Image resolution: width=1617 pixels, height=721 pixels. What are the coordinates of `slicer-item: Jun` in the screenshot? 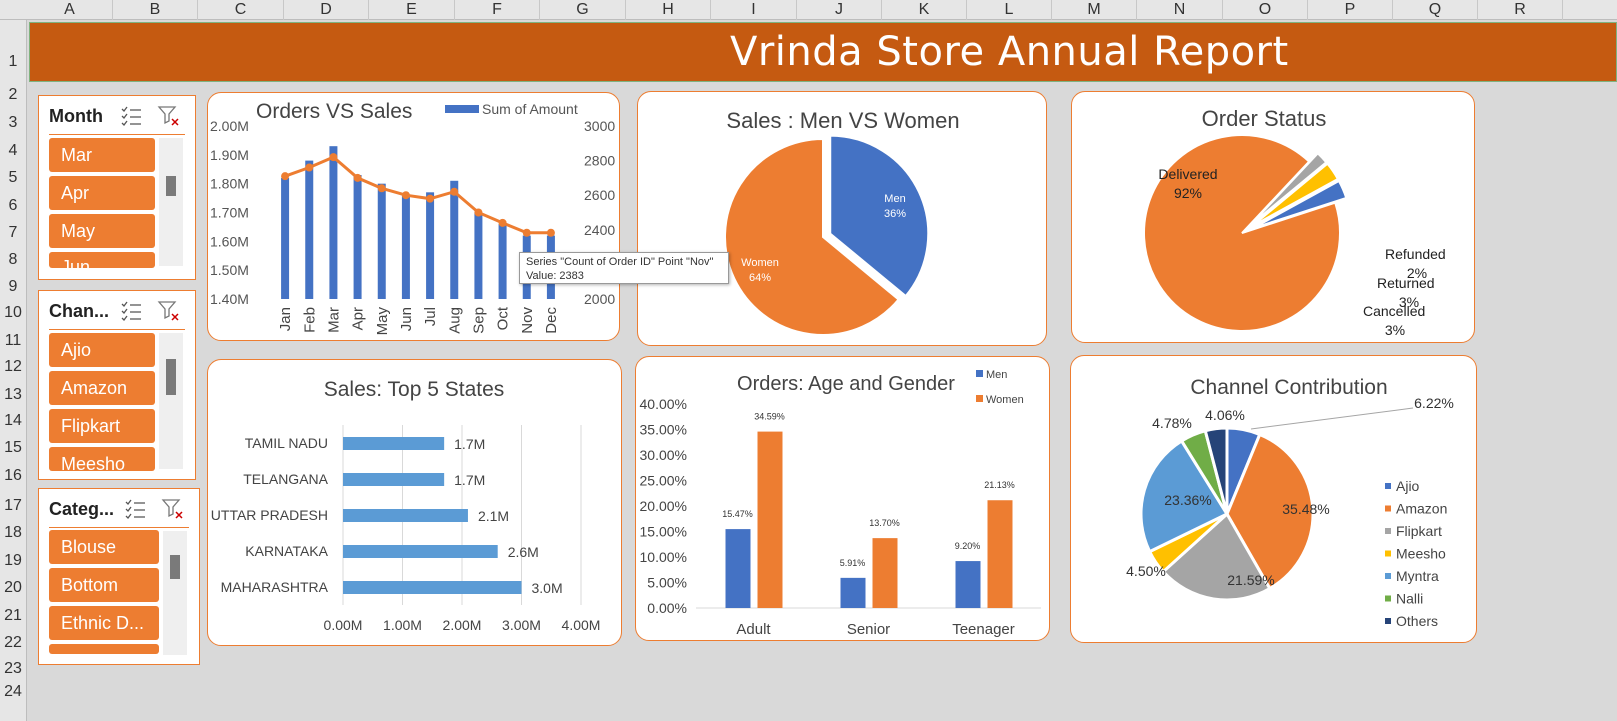 It's located at (102, 260).